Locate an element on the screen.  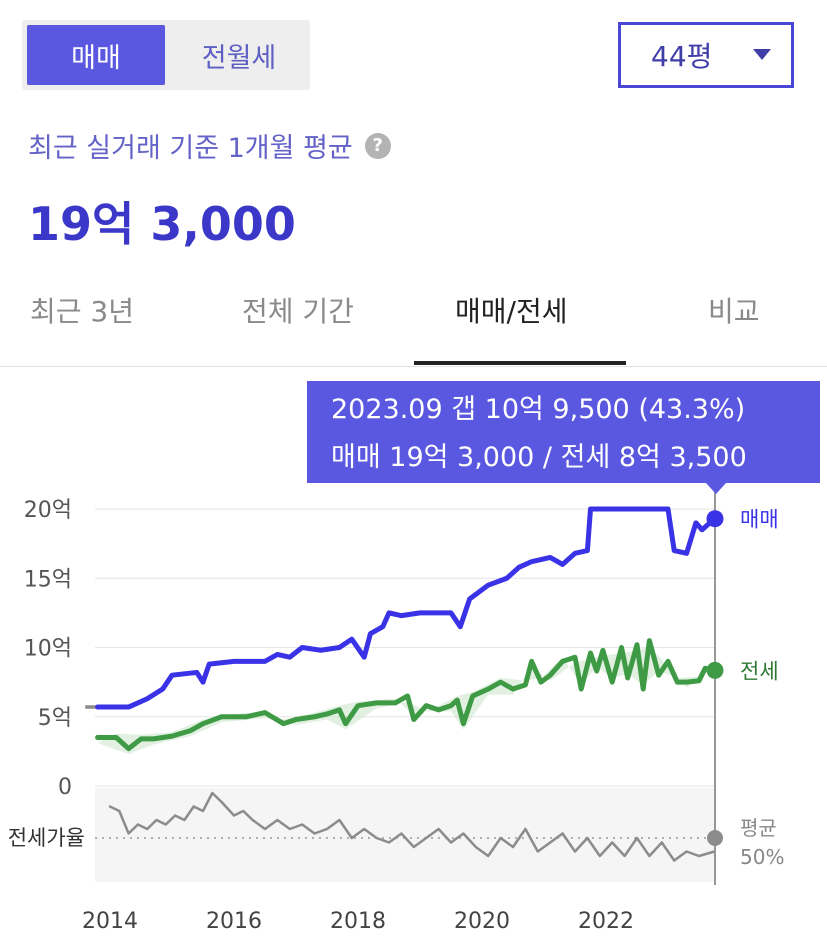
sale-point is located at coordinates (715, 519).